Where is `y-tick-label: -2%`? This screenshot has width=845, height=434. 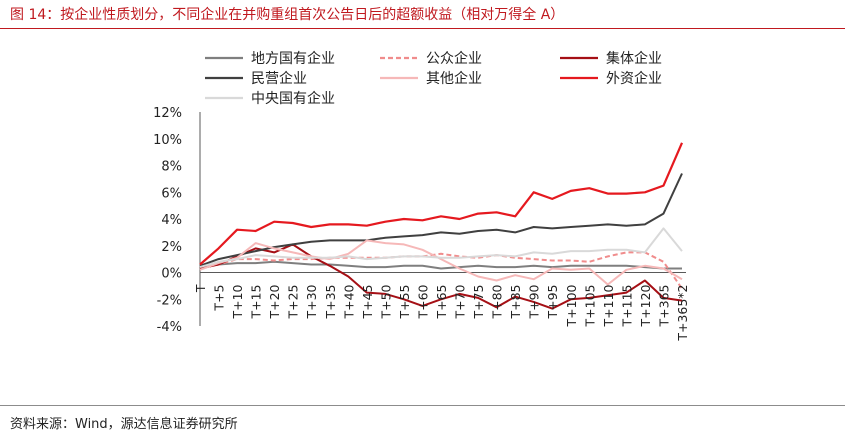
y-tick-label: -2% is located at coordinates (169, 300).